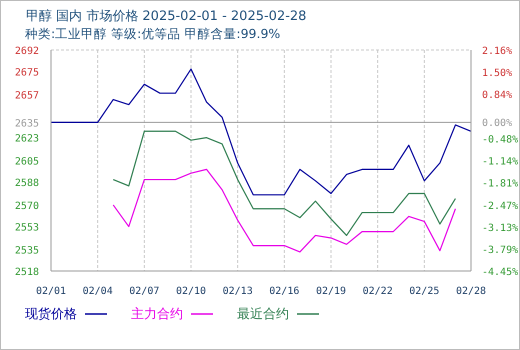 Image resolution: width=520 pixels, height=350 pixels. What do you see at coordinates (424, 292) in the screenshot?
I see `x-tick-label: 02/25` at bounding box center [424, 292].